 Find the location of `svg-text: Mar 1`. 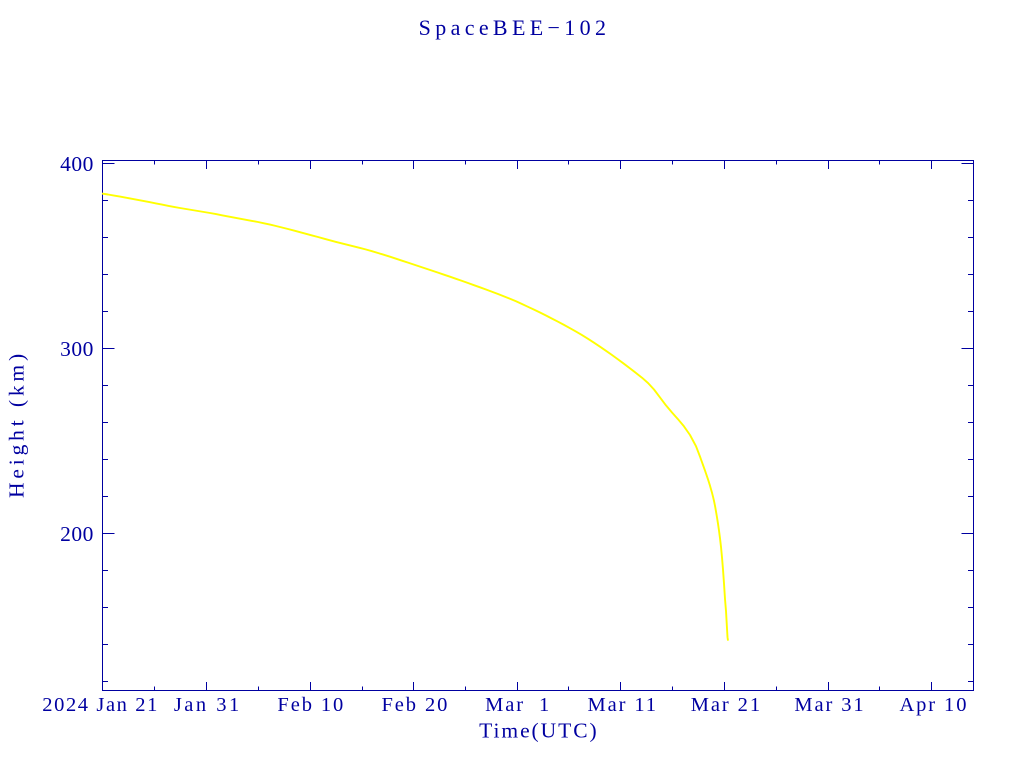

svg-text: Mar 1 is located at coordinates (518, 705).